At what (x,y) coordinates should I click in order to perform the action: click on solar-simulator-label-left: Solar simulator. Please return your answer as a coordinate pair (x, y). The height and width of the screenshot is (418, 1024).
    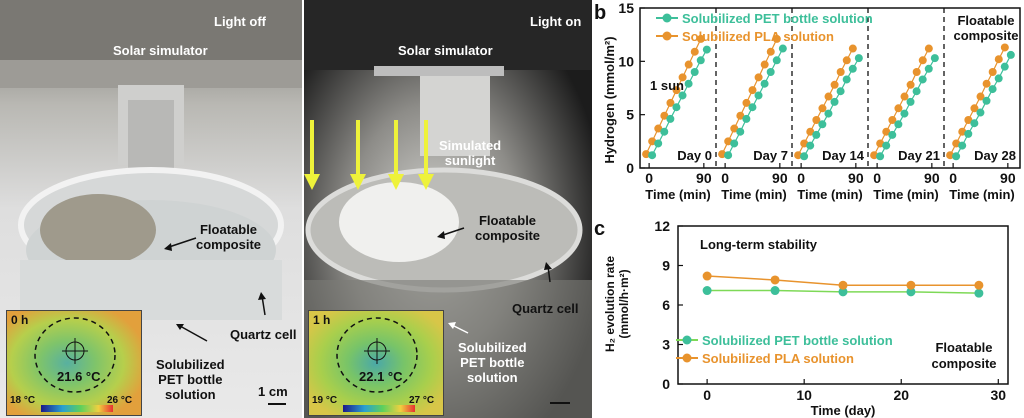
    Looking at the image, I should click on (160, 50).